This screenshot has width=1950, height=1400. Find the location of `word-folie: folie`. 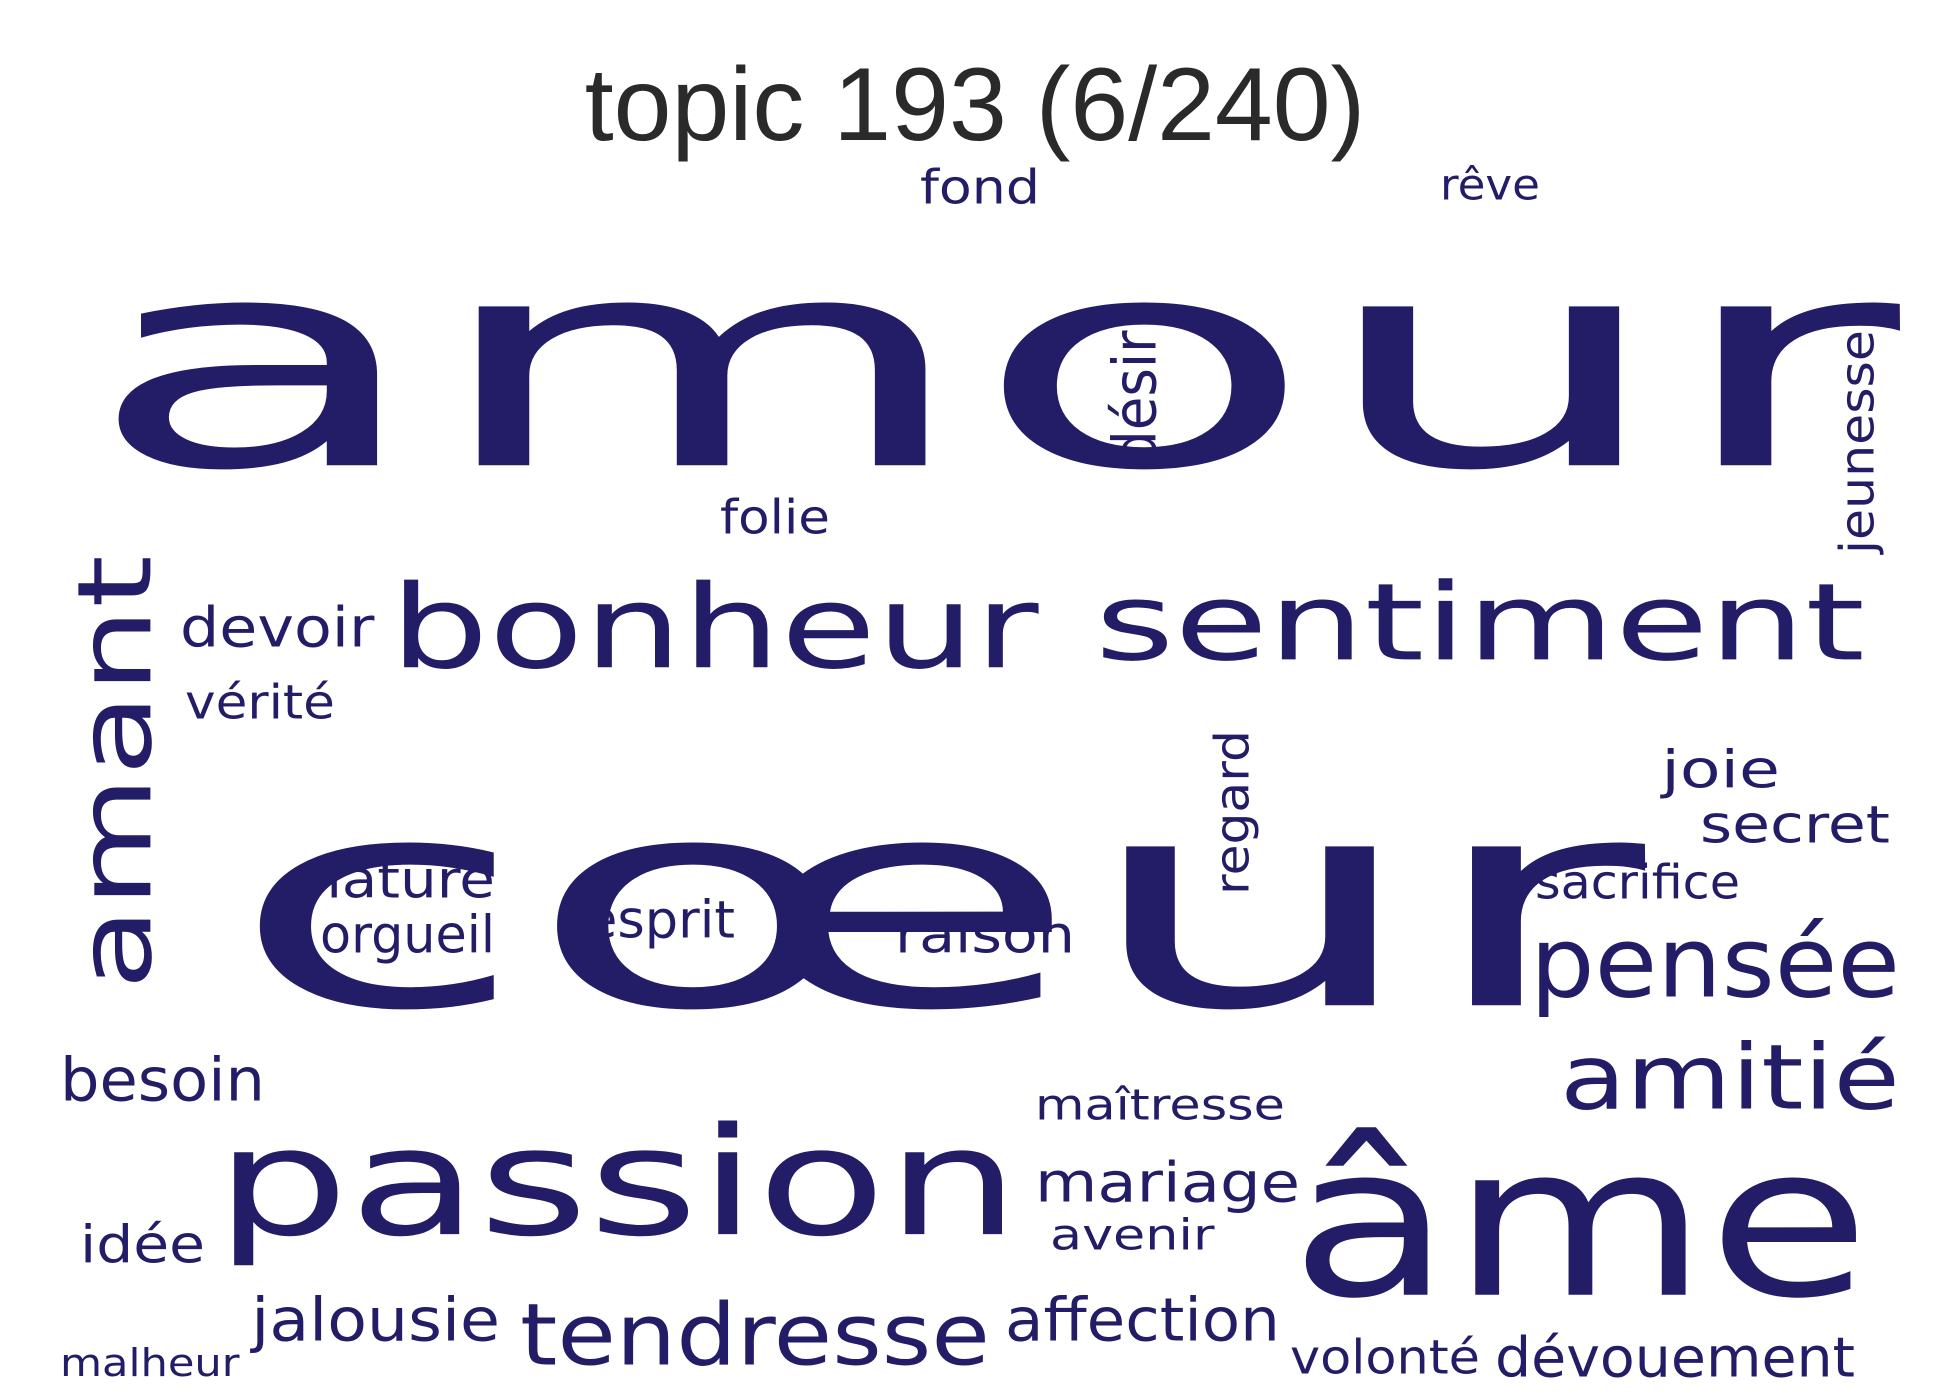

word-folie: folie is located at coordinates (775, 517).